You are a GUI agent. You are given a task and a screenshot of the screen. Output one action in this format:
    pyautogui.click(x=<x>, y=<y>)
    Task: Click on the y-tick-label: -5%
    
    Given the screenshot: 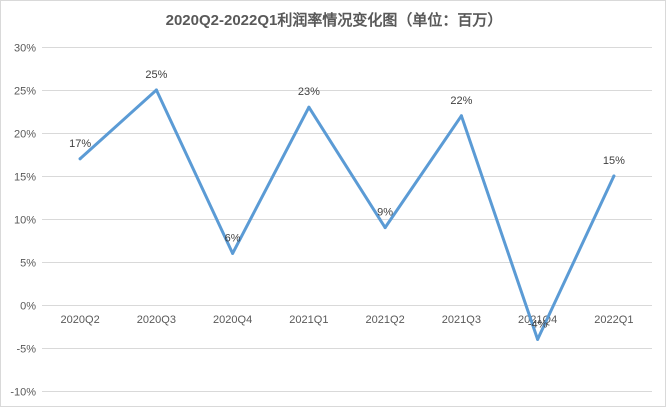 What is the action you would take?
    pyautogui.click(x=26, y=350)
    